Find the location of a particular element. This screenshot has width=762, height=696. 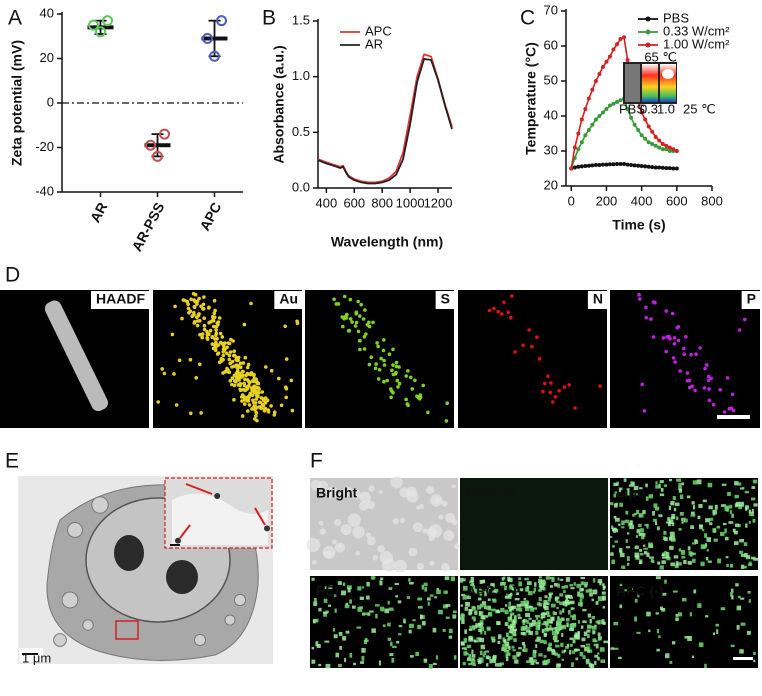

x-tick-label: AR is located at coordinates (99, 212).